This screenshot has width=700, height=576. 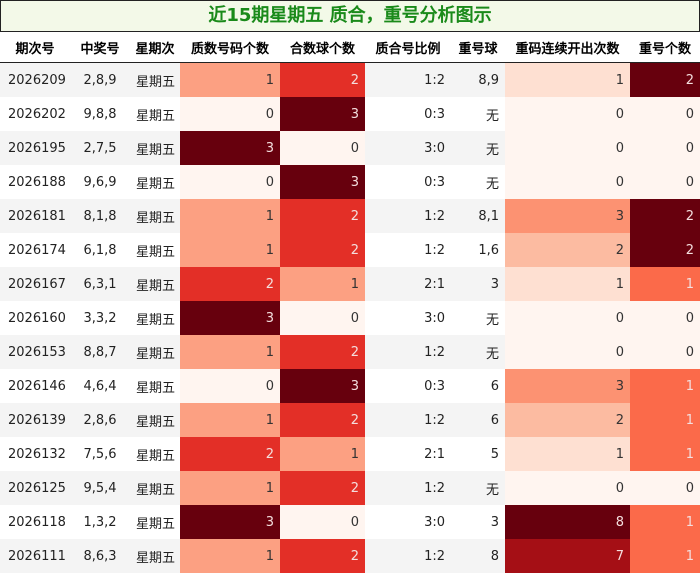 What do you see at coordinates (100, 250) in the screenshot?
I see `table-cell: 6,1,8` at bounding box center [100, 250].